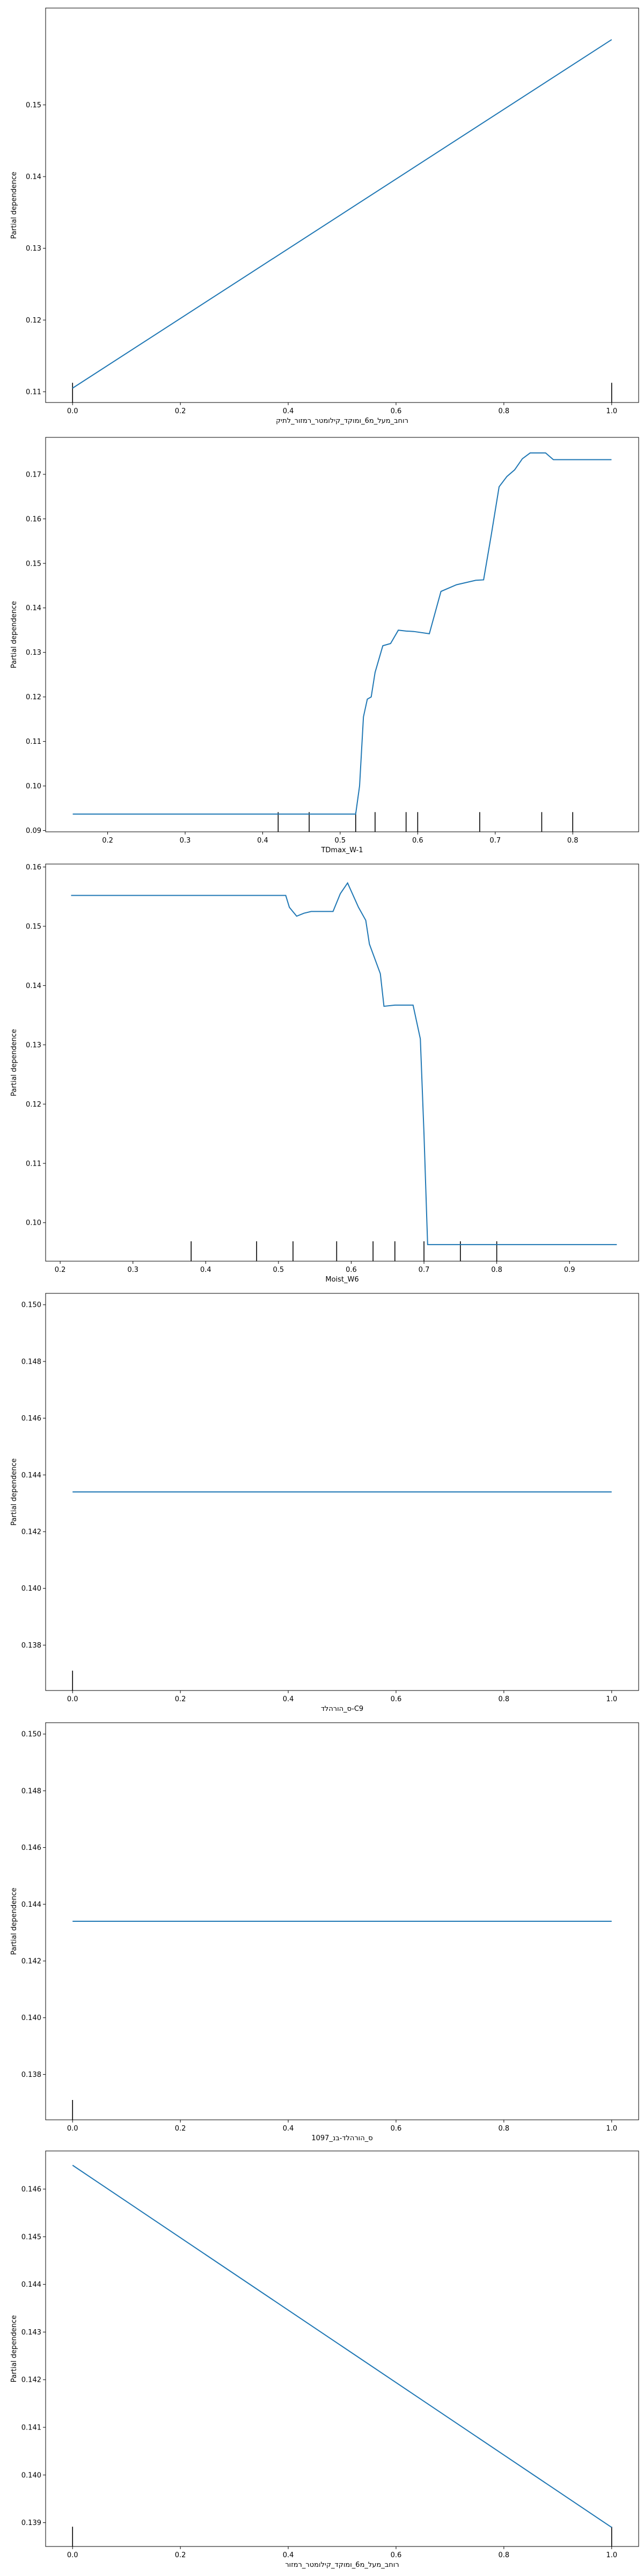 This screenshot has width=644, height=2576. I want to click on x-tick-label: 0.3, so click(132, 1270).